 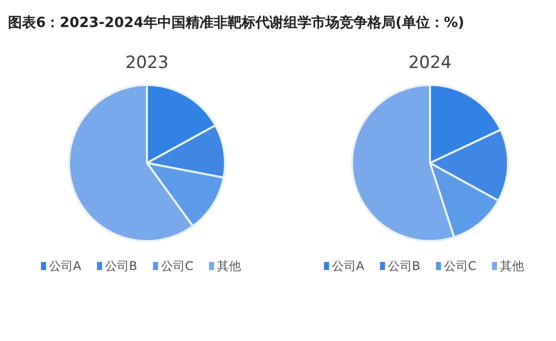 I want to click on chart-title: 2023, so click(x=147, y=63).